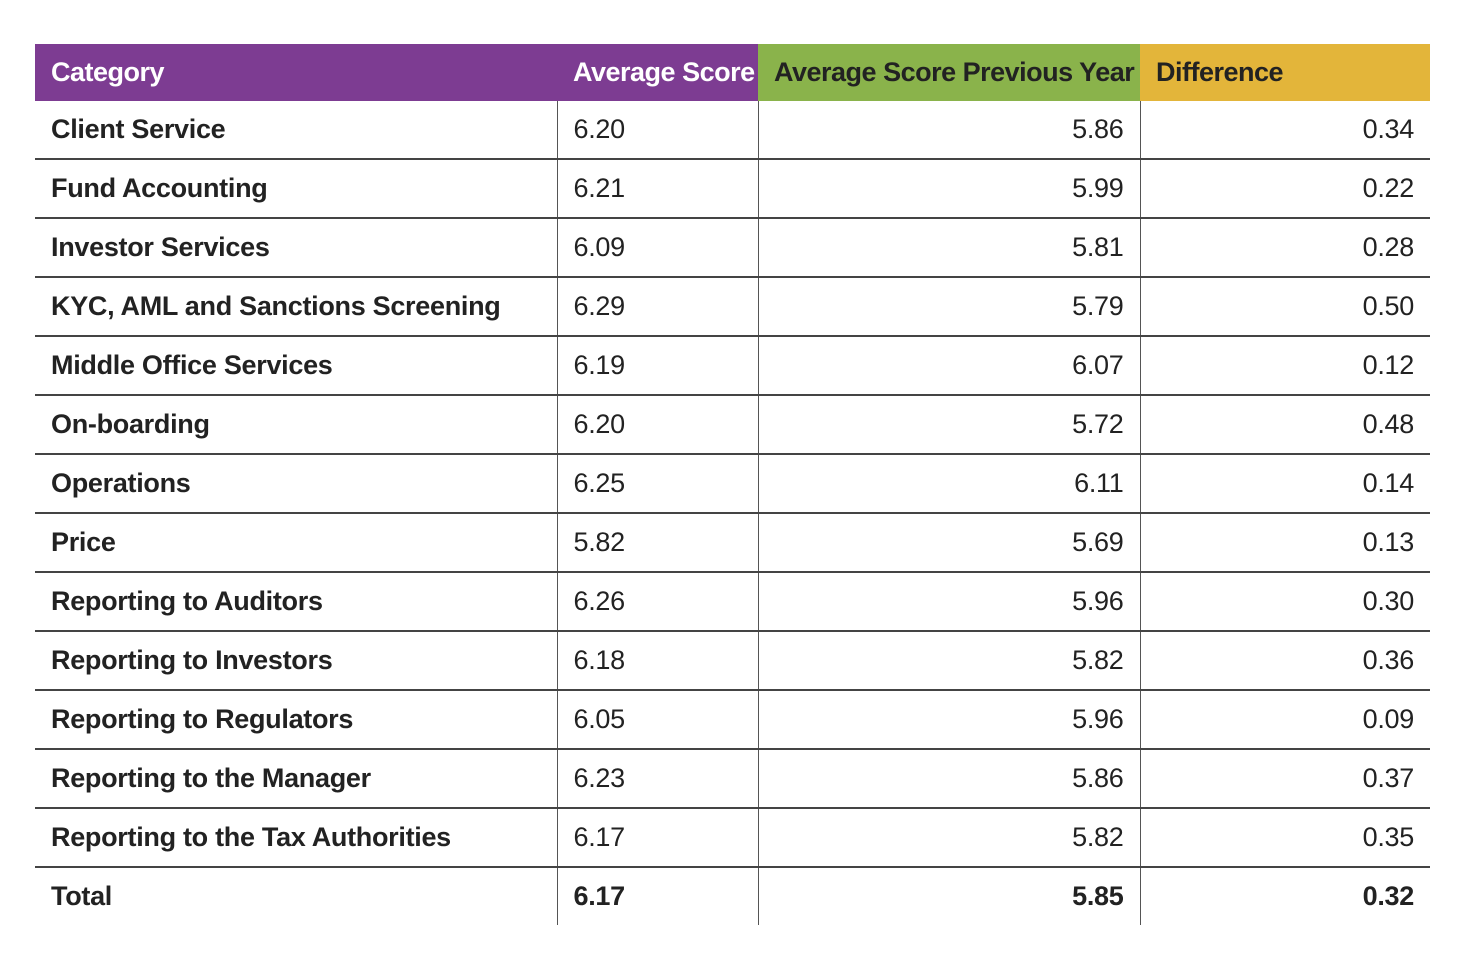 This screenshot has width=1483, height=966. What do you see at coordinates (657, 366) in the screenshot?
I see `score-cell: 6.19` at bounding box center [657, 366].